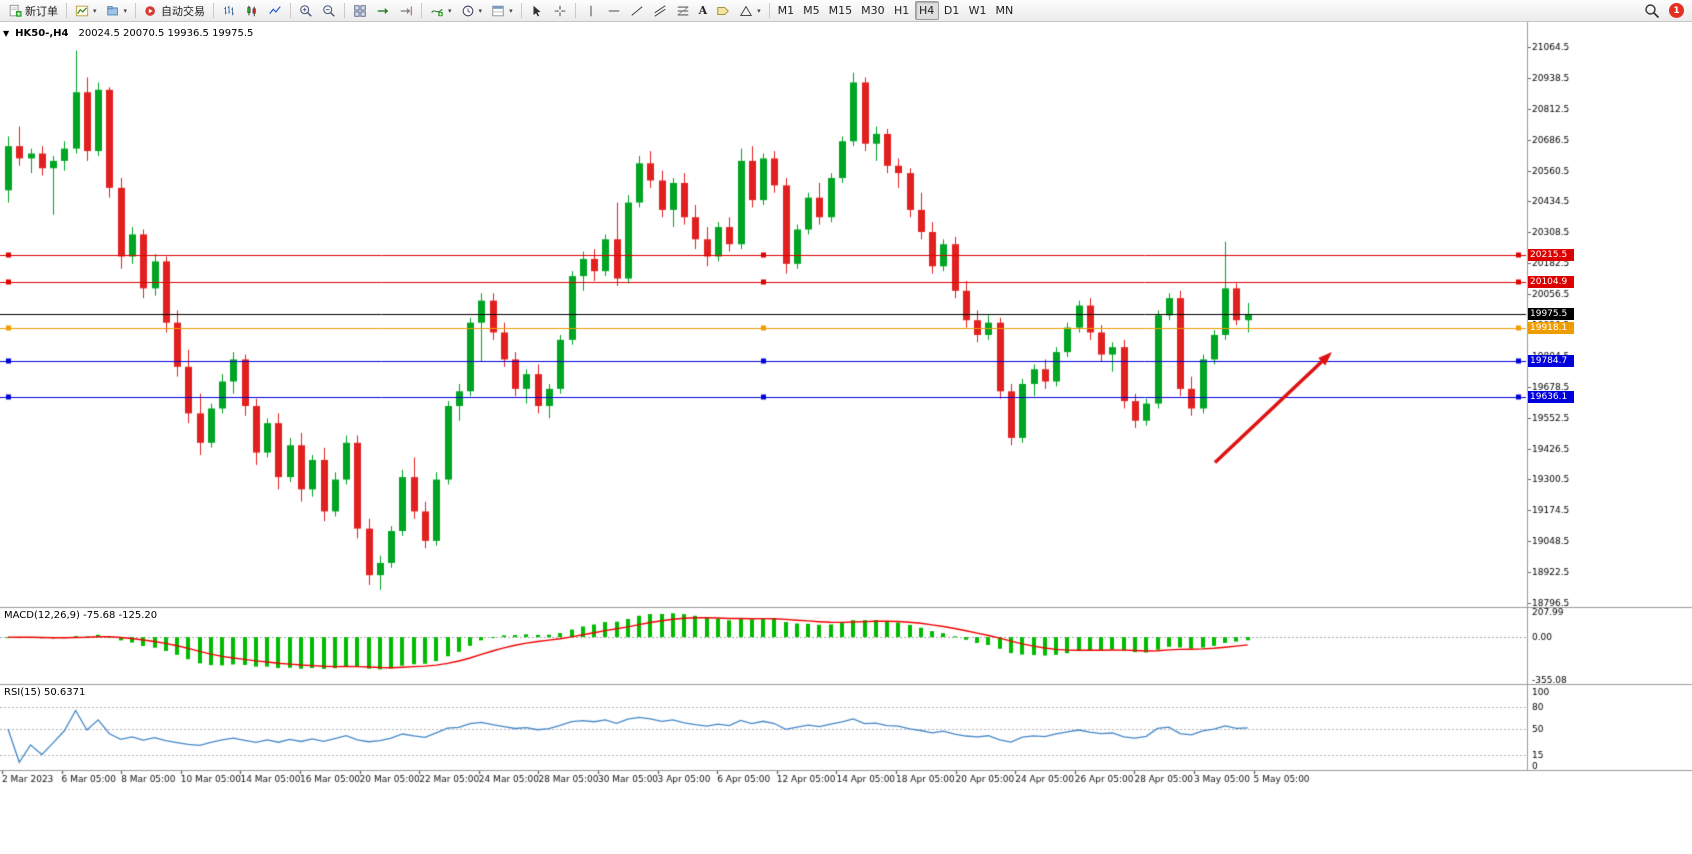 This screenshot has height=854, width=1692. I want to click on line-chart-button, so click(275, 10).